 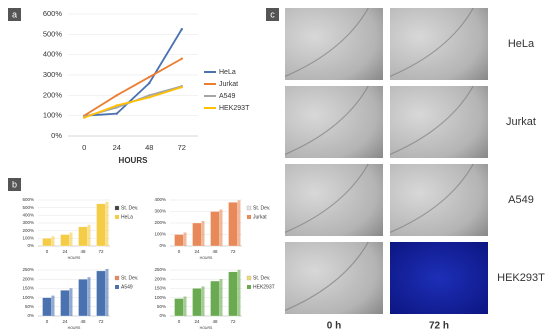 What do you see at coordinates (14, 184) in the screenshot?
I see `panel-label: b` at bounding box center [14, 184].